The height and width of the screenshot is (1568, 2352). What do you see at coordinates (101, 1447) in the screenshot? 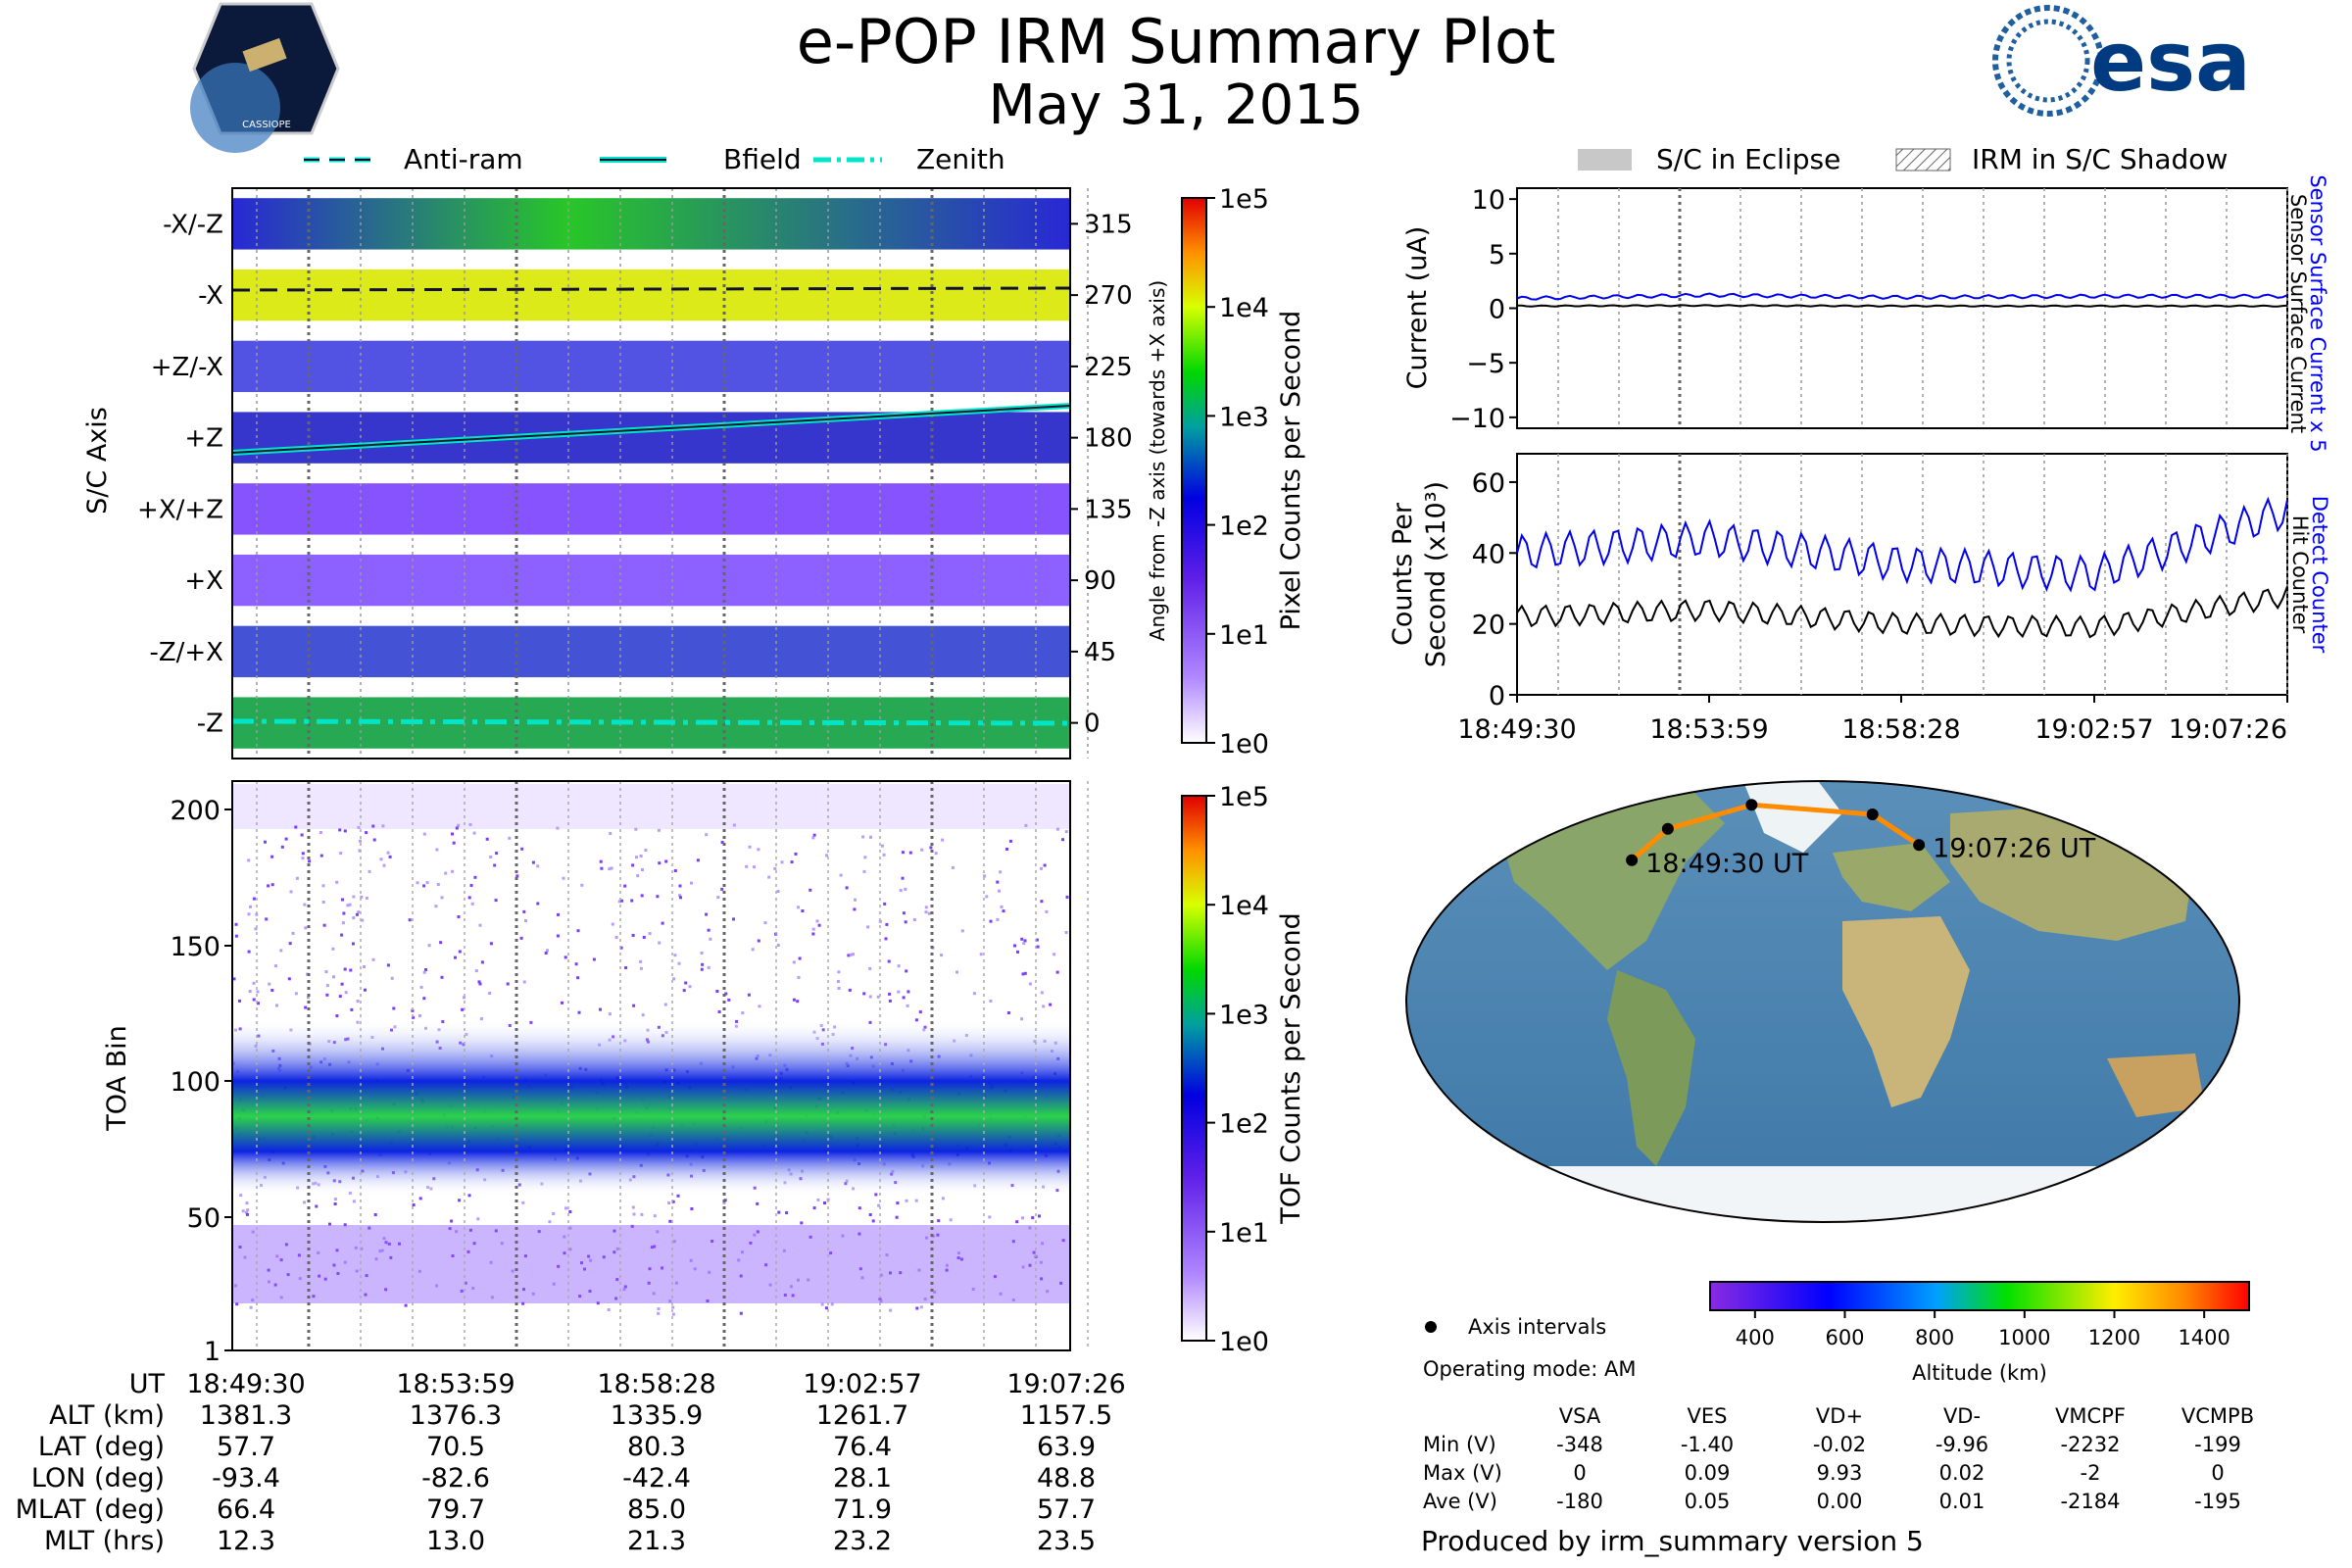
I see `orbit-row-label: LAT (deg)` at bounding box center [101, 1447].